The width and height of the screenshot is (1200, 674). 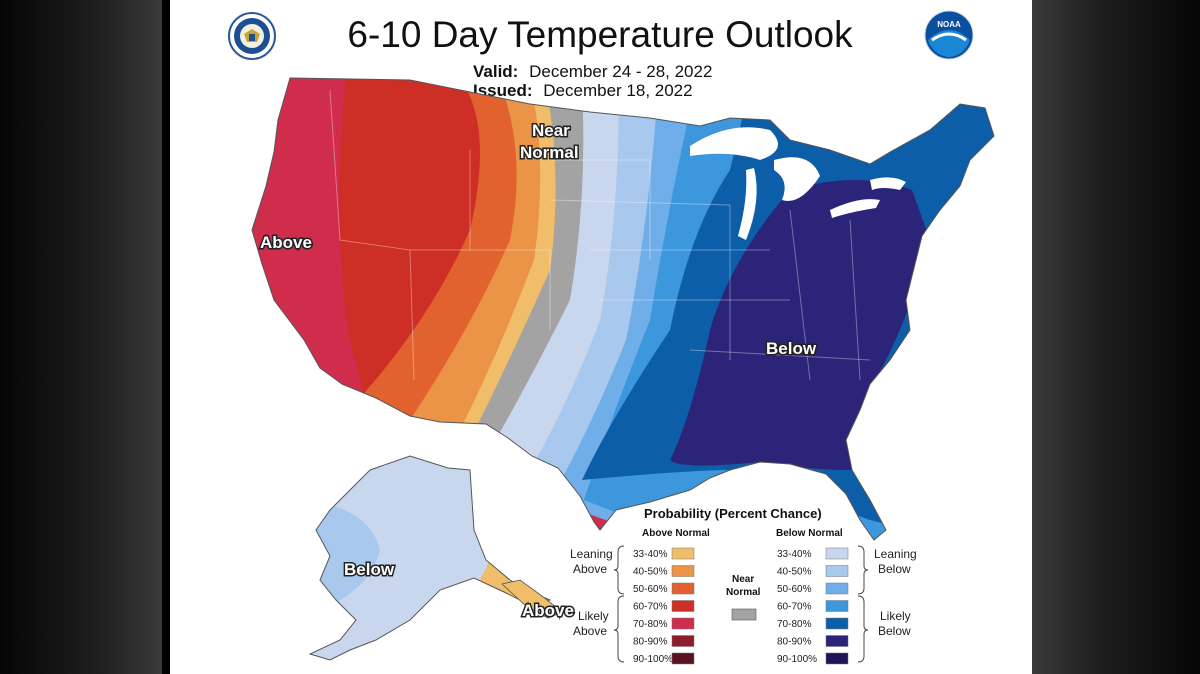 I want to click on legend-likely-above-2: Above, so click(x=590, y=631).